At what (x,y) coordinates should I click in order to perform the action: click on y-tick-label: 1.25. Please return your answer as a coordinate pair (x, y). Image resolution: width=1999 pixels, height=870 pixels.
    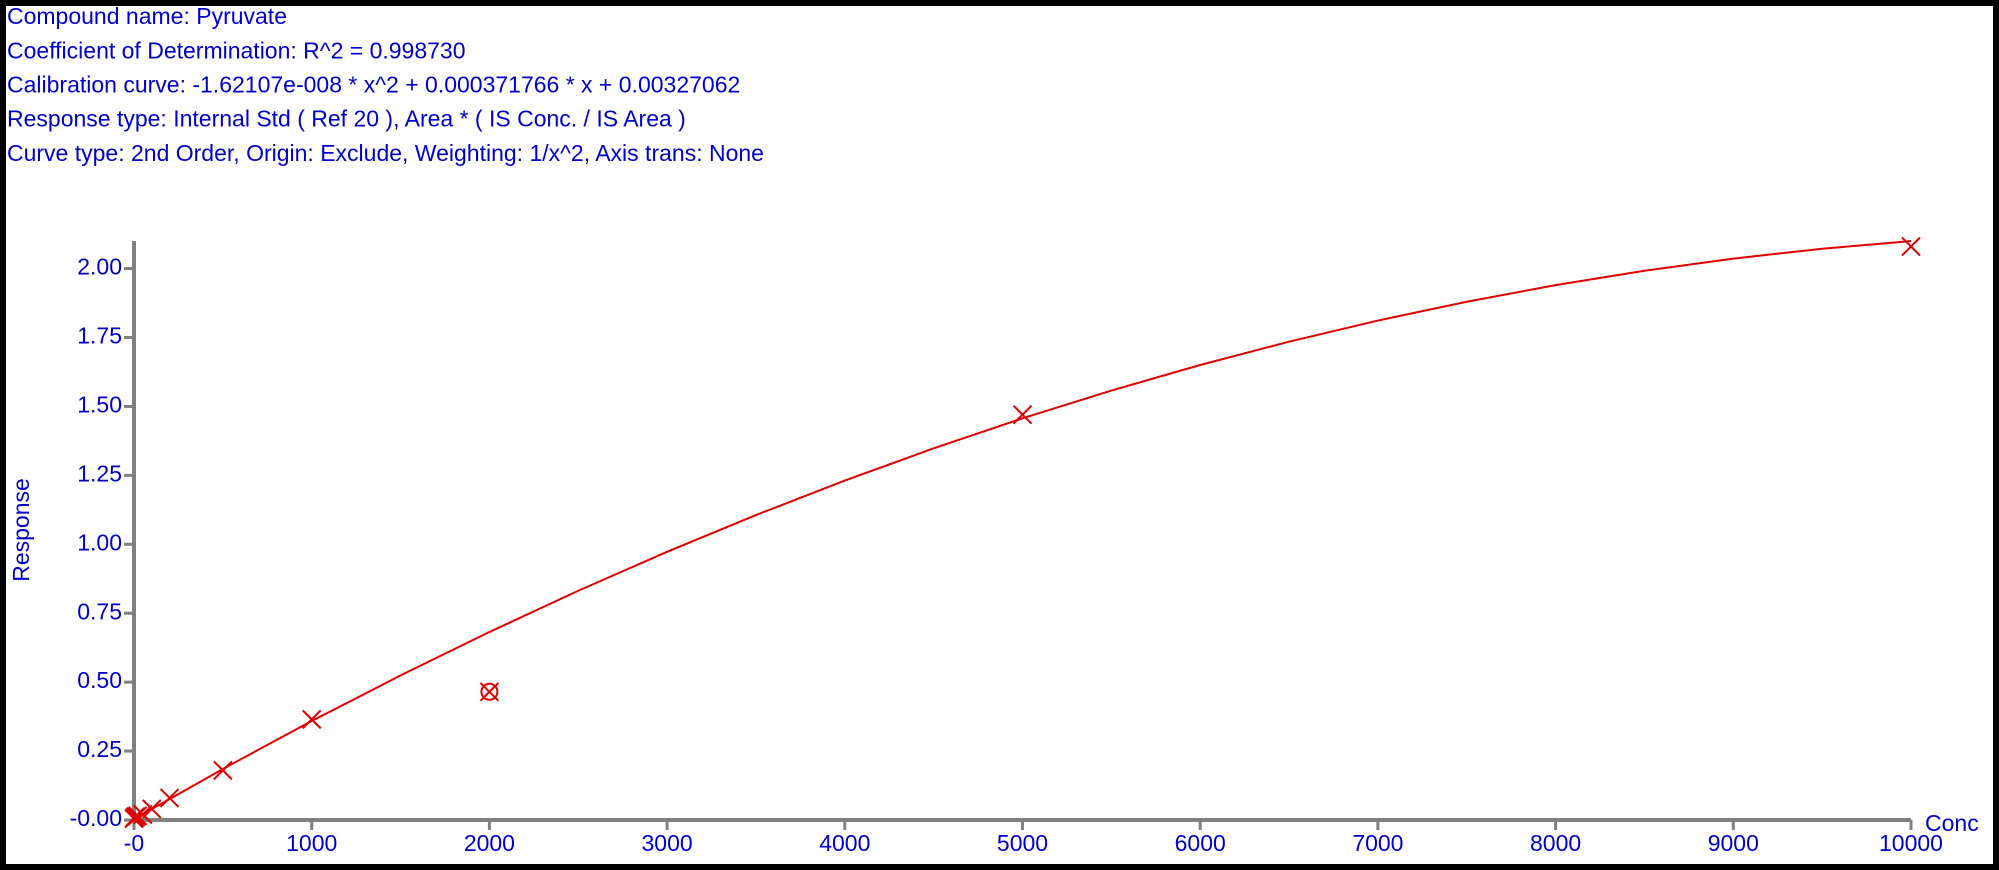
    Looking at the image, I should click on (99, 473).